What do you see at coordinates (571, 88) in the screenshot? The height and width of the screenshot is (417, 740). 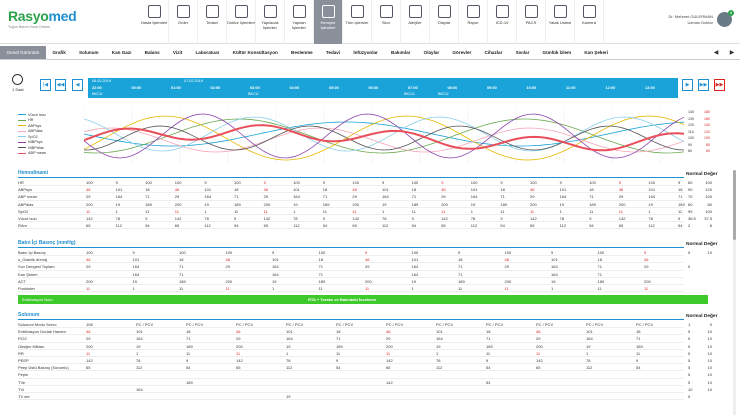 I see `timeline-time: 11:00` at bounding box center [571, 88].